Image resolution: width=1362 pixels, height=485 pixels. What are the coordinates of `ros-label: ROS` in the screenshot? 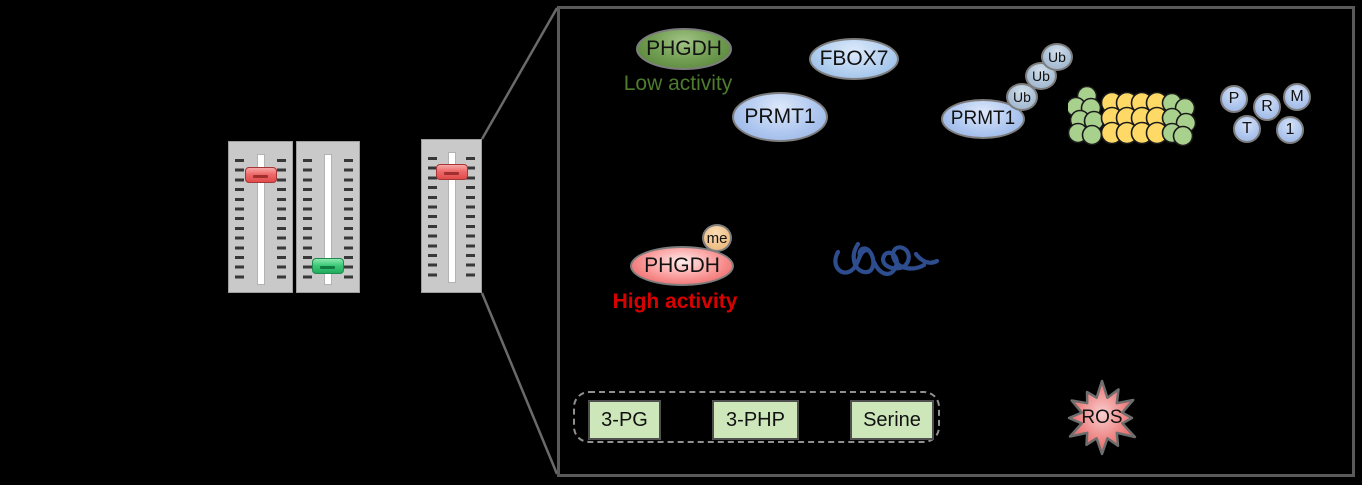 It's located at (1102, 417).